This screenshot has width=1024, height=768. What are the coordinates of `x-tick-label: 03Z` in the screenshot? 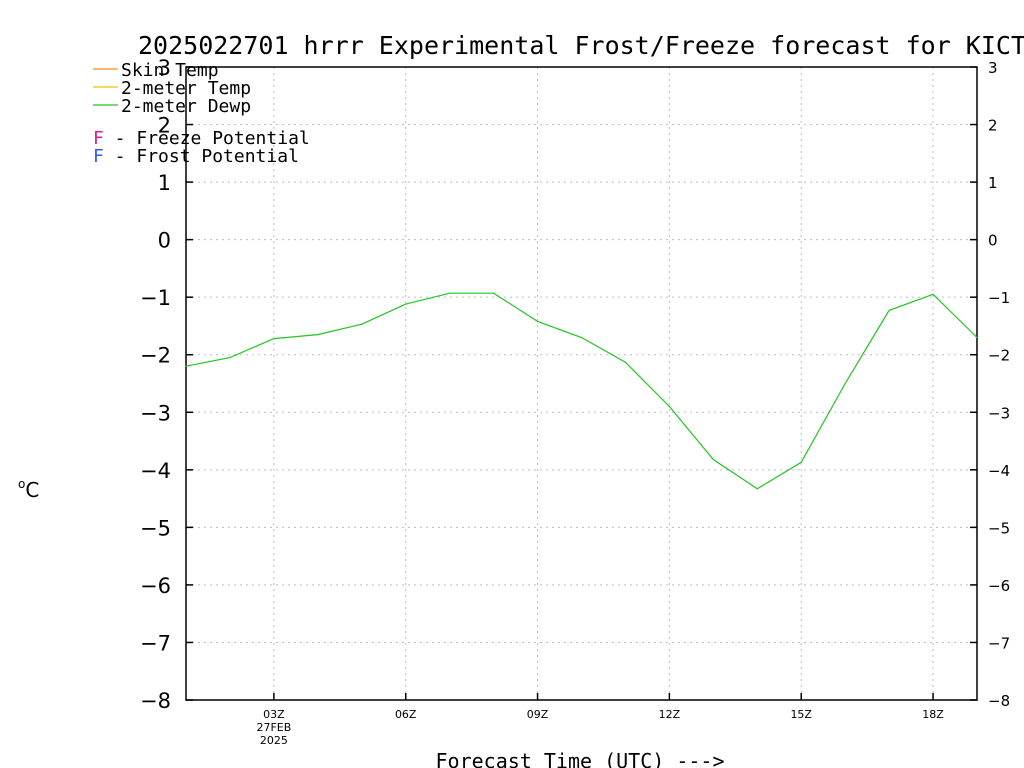 It's located at (274, 714).